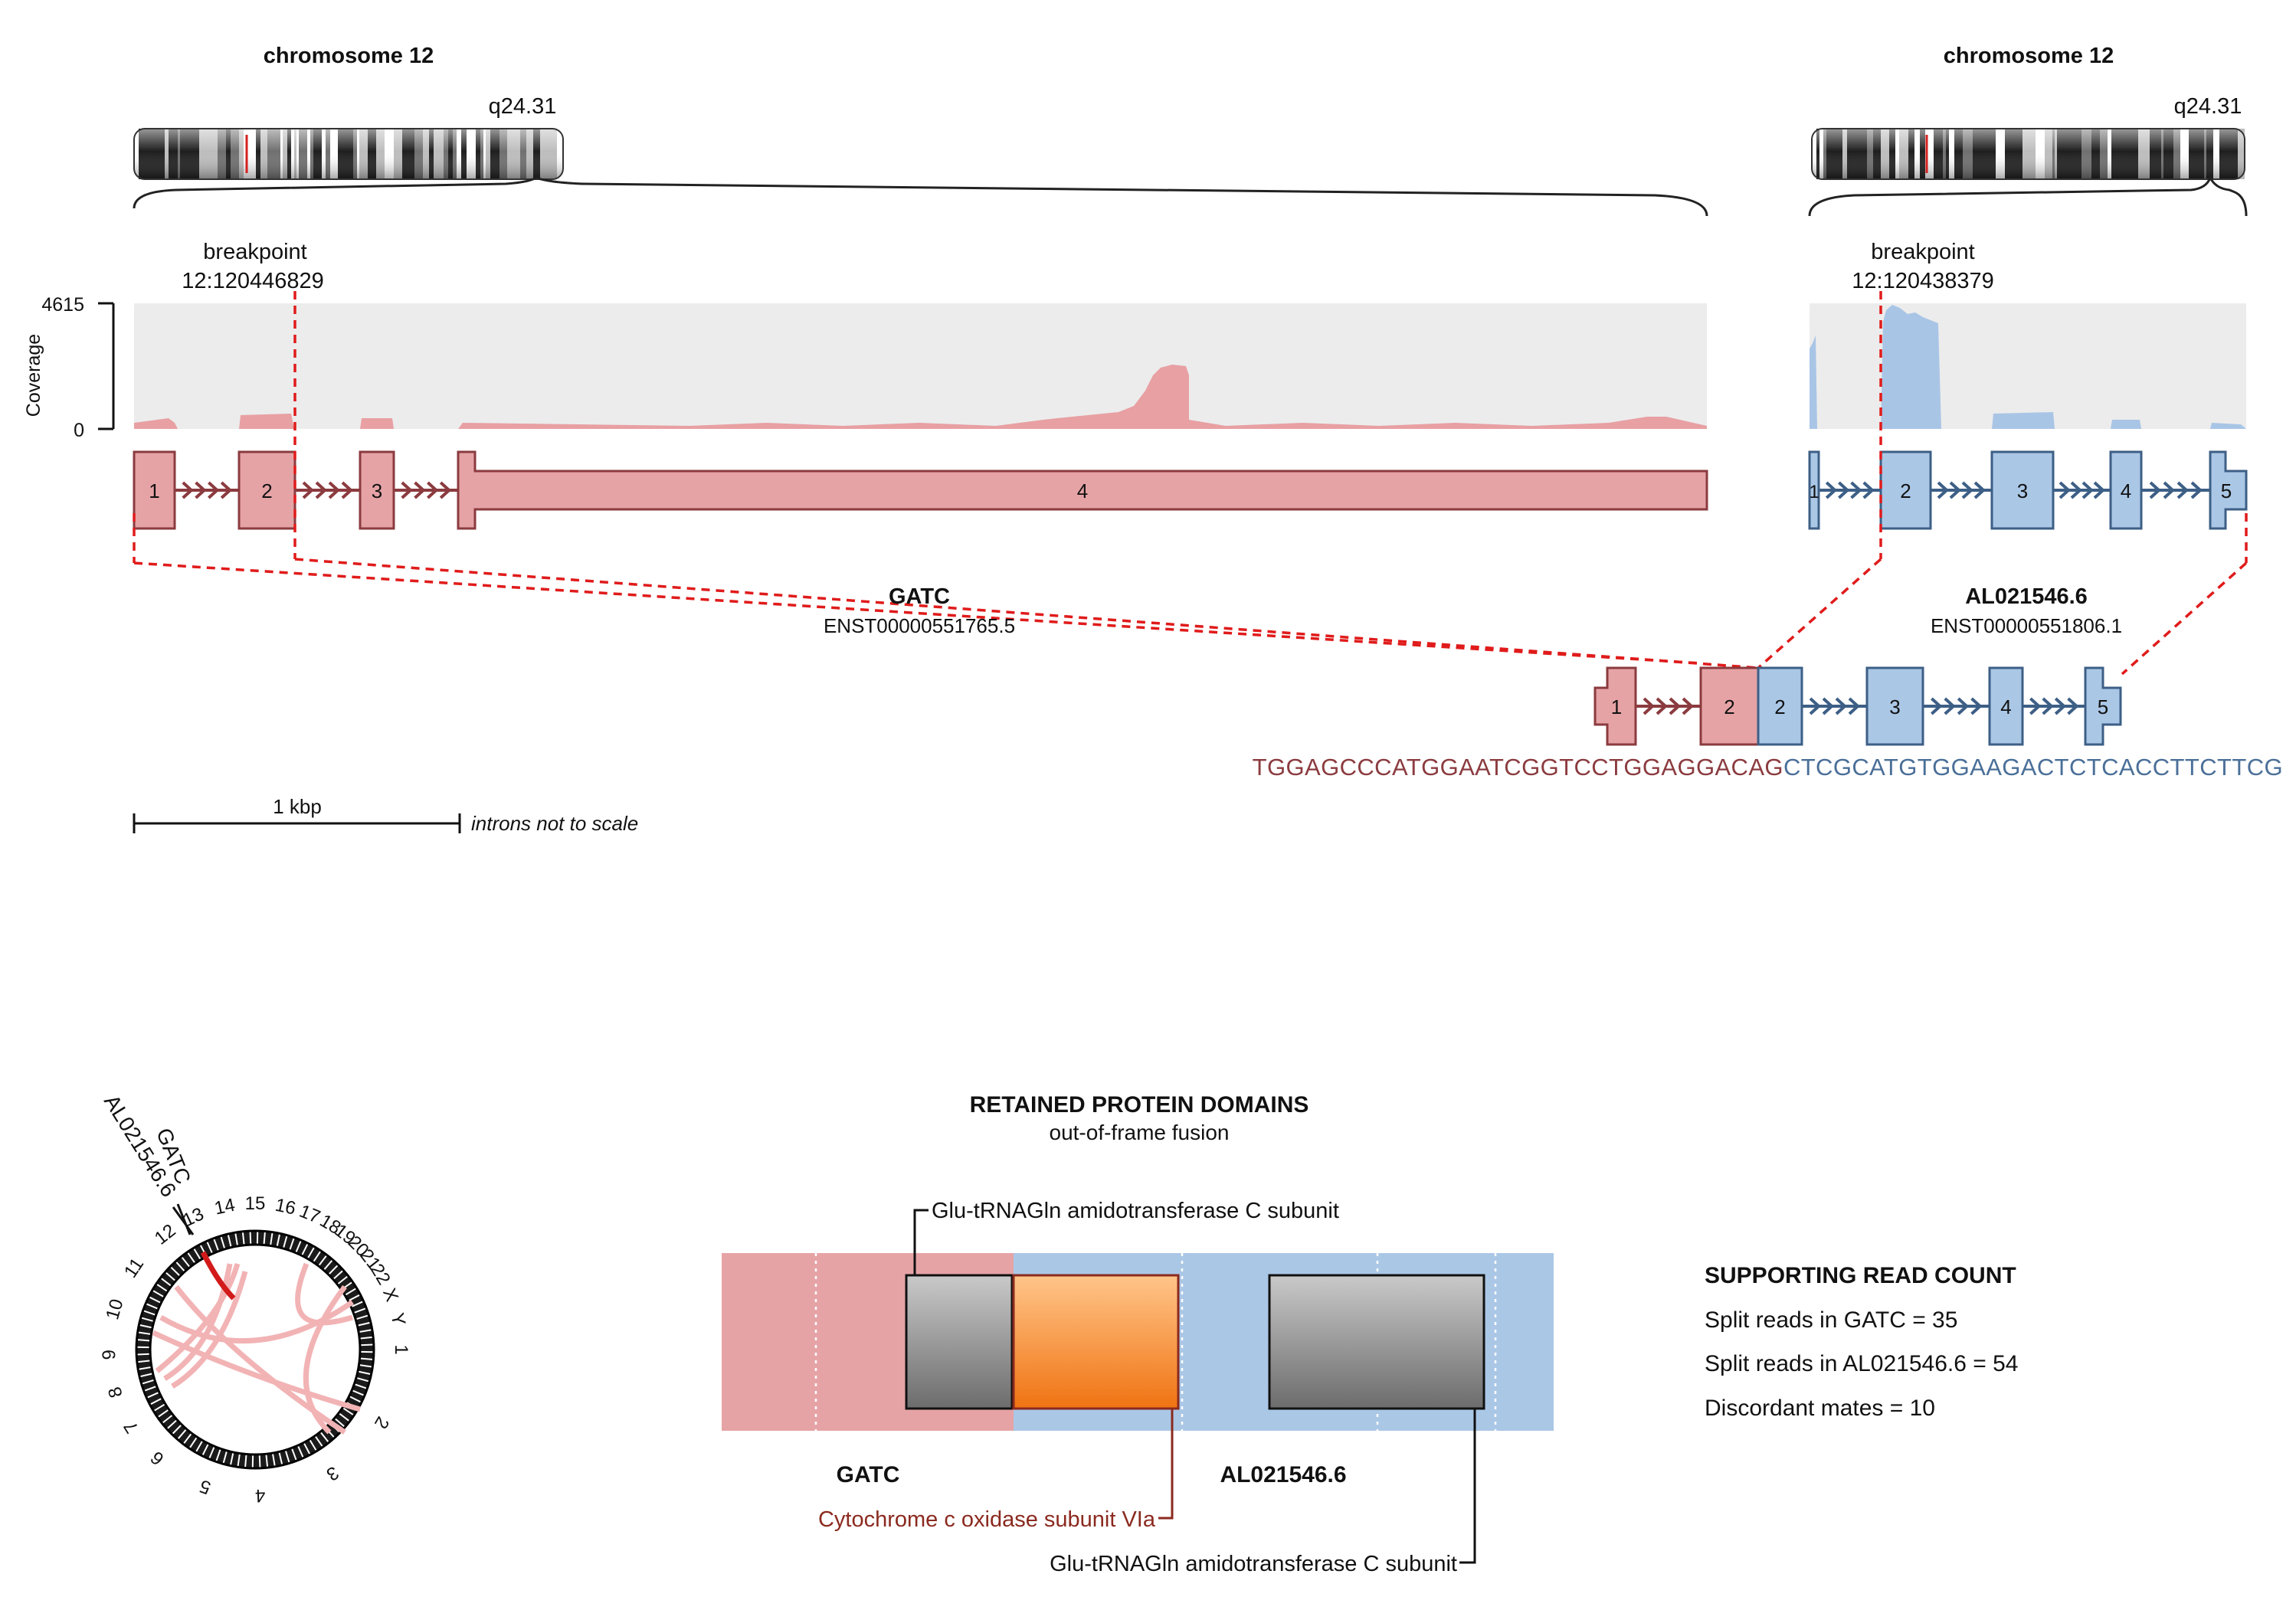 This screenshot has width=2296, height=1610. I want to click on al-exon-1-number: 1, so click(1814, 492).